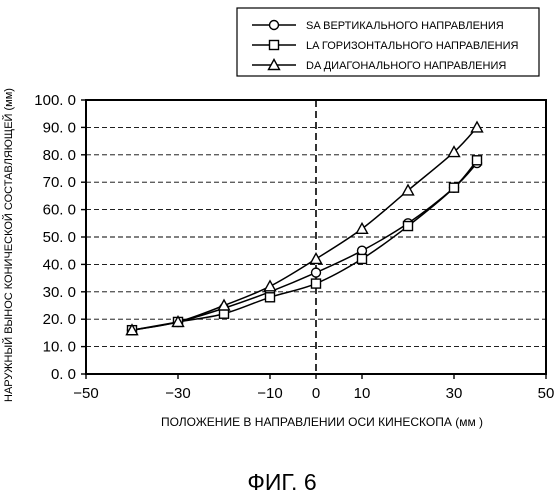 The image size is (560, 499). Describe the element at coordinates (59, 237) in the screenshot. I see `y-tick-label: 50. 0` at that location.